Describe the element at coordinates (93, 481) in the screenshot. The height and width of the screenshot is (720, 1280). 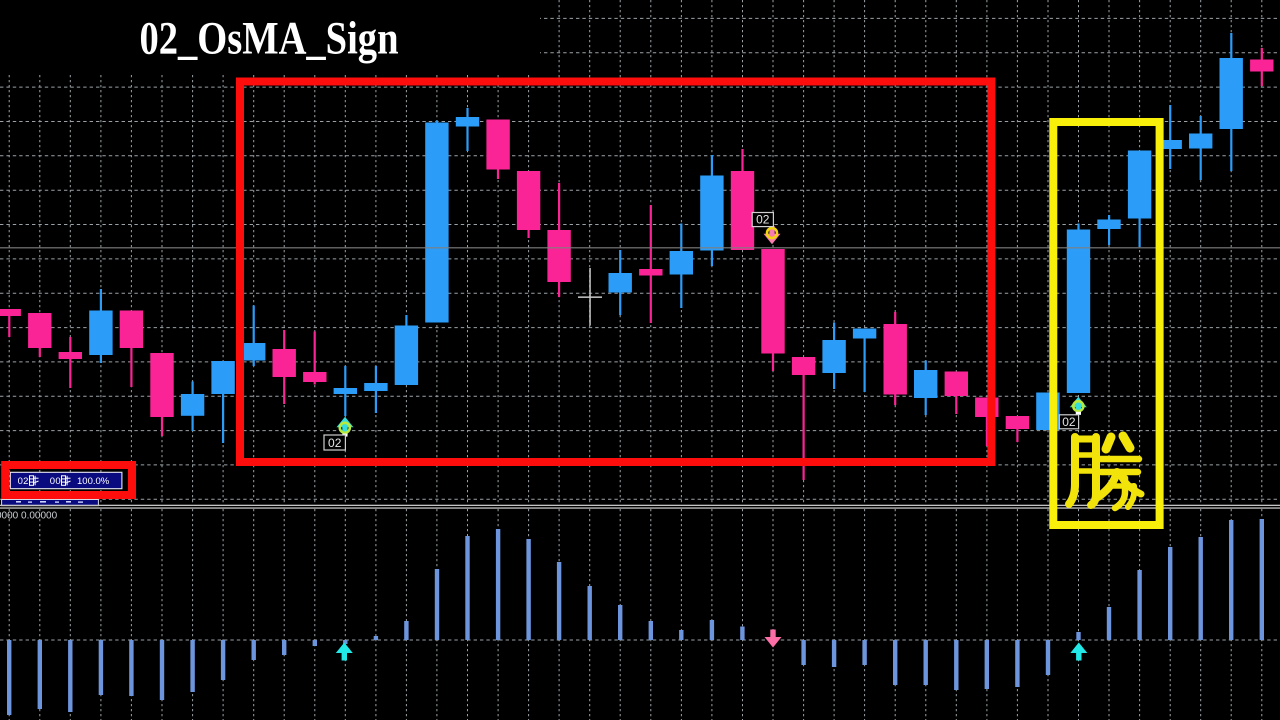
I see `svg-text: 100.0%` at that location.